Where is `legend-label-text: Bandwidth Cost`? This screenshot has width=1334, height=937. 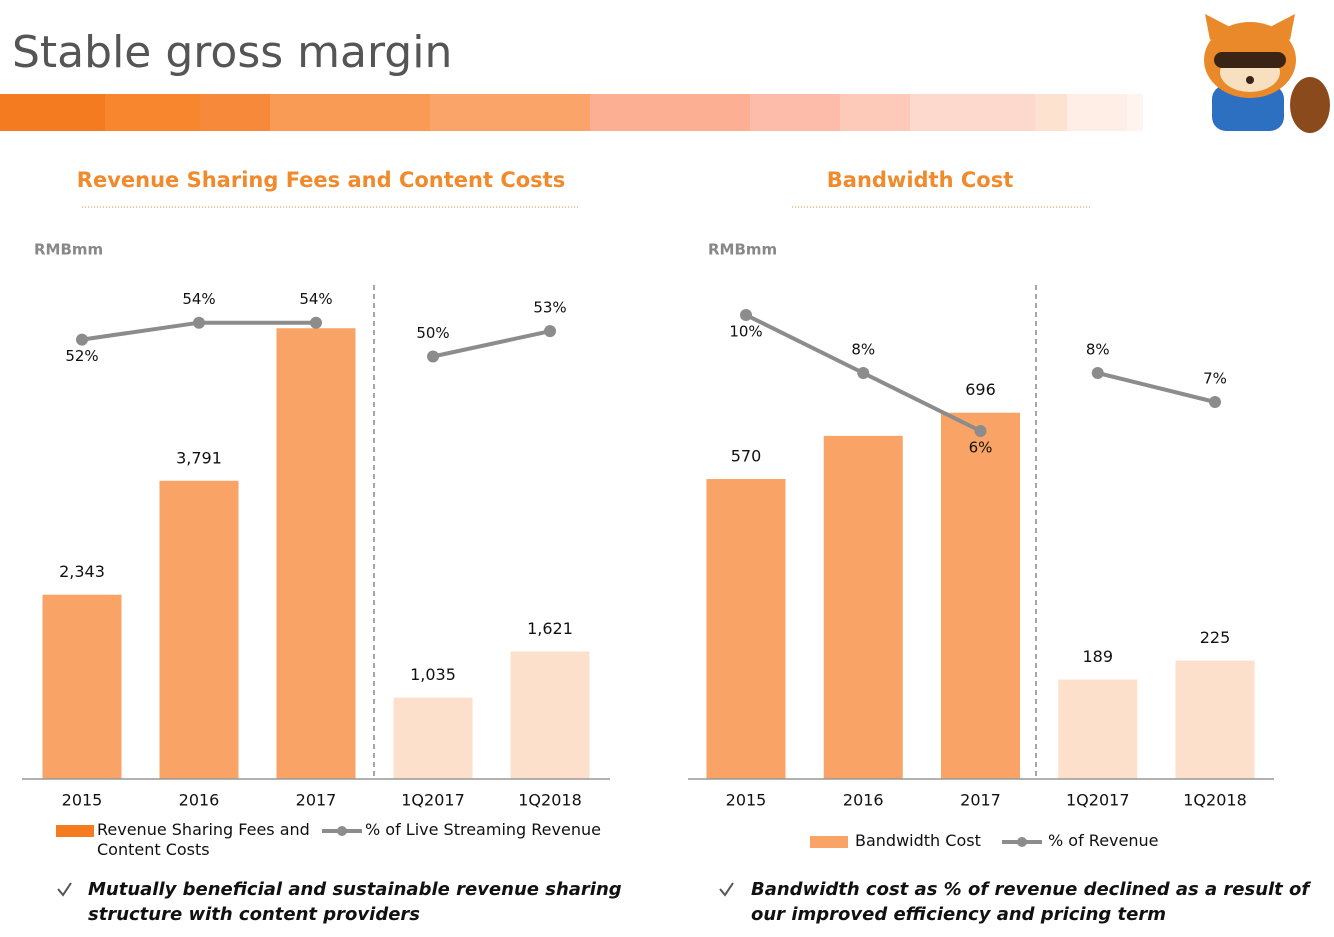
legend-label-text: Bandwidth Cost is located at coordinates (918, 840).